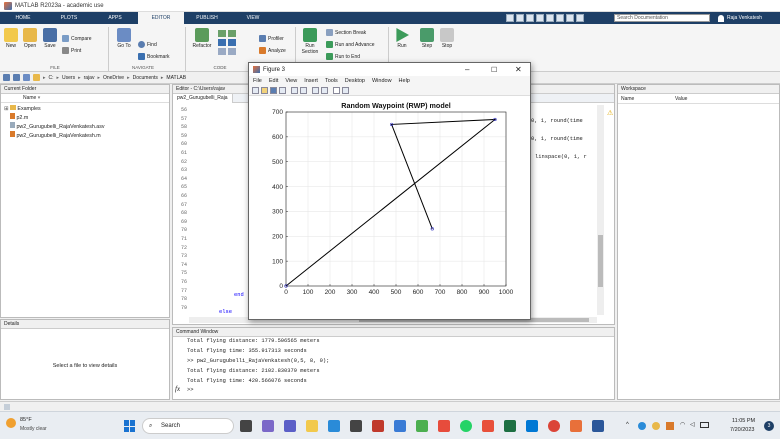  What do you see at coordinates (222, 33) in the screenshot?
I see `comment-icon` at bounding box center [222, 33].